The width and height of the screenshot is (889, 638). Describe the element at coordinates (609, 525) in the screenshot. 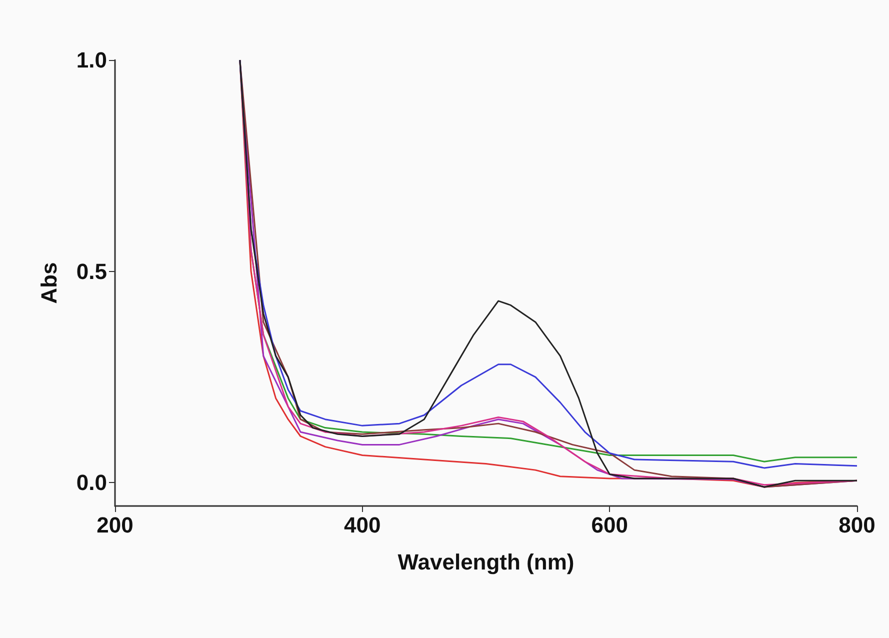

I see `x-tick-label: 600` at that location.